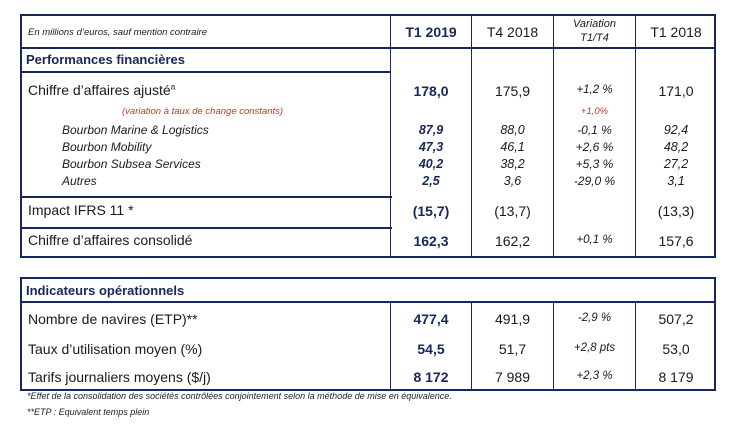 This screenshot has height=429, width=737. What do you see at coordinates (594, 318) in the screenshot?
I see `cell-variation: -2,9 %` at bounding box center [594, 318].